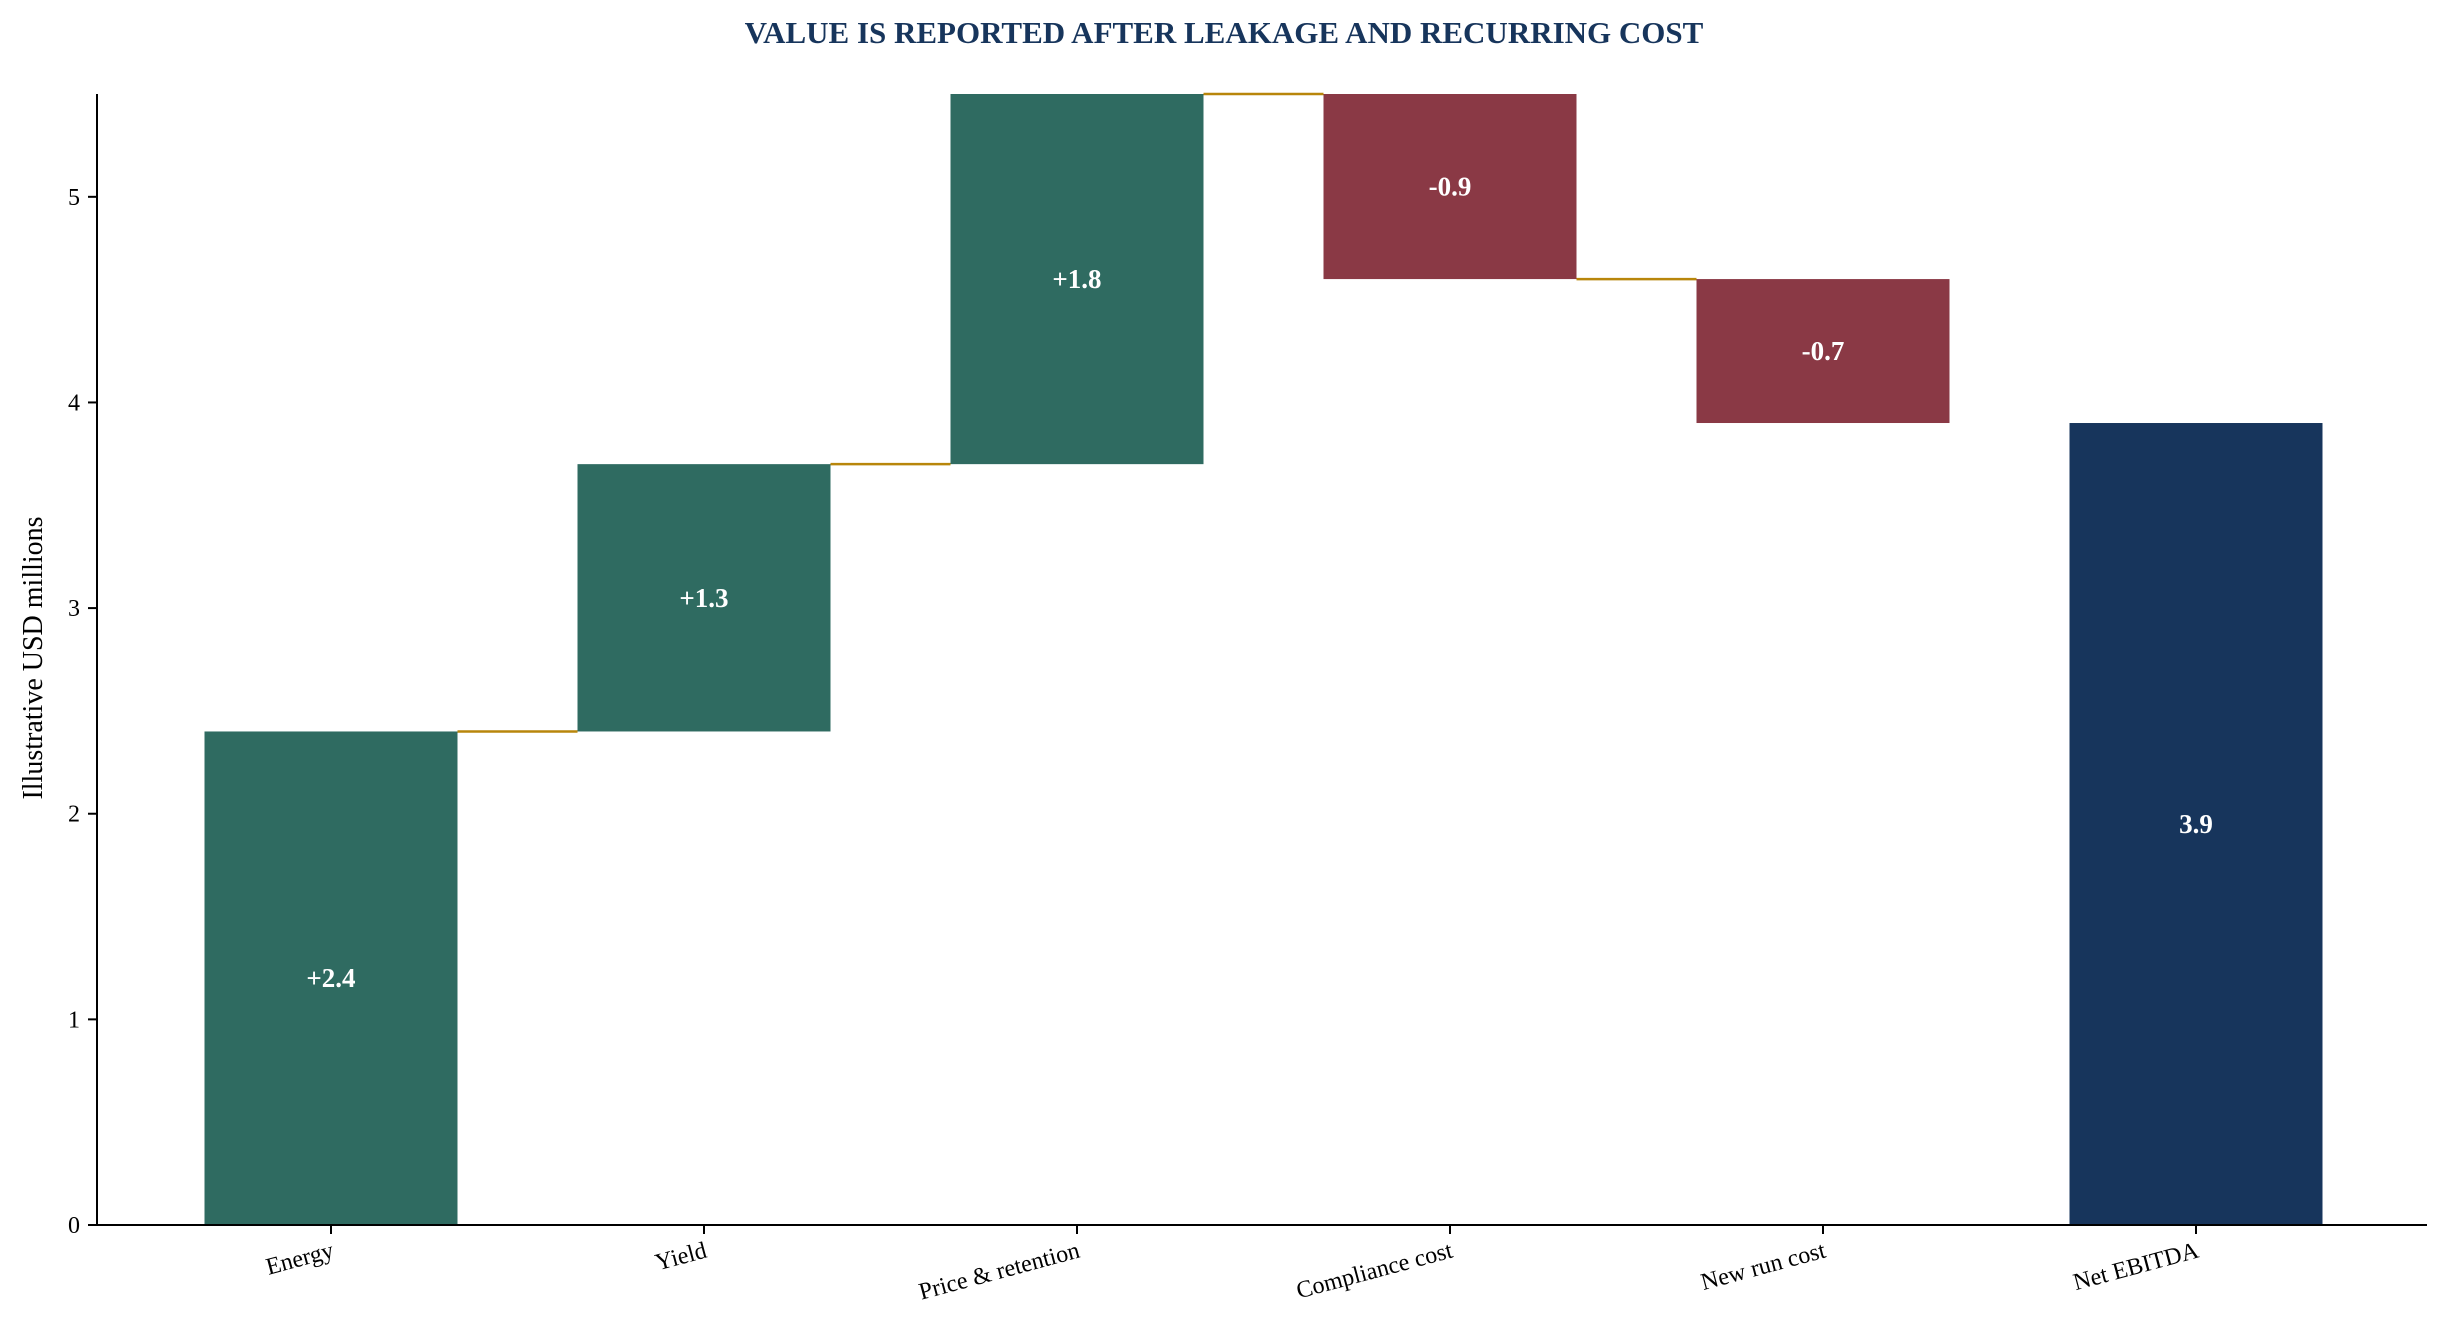  Describe the element at coordinates (74, 198) in the screenshot. I see `y-tick-label: 5` at that location.